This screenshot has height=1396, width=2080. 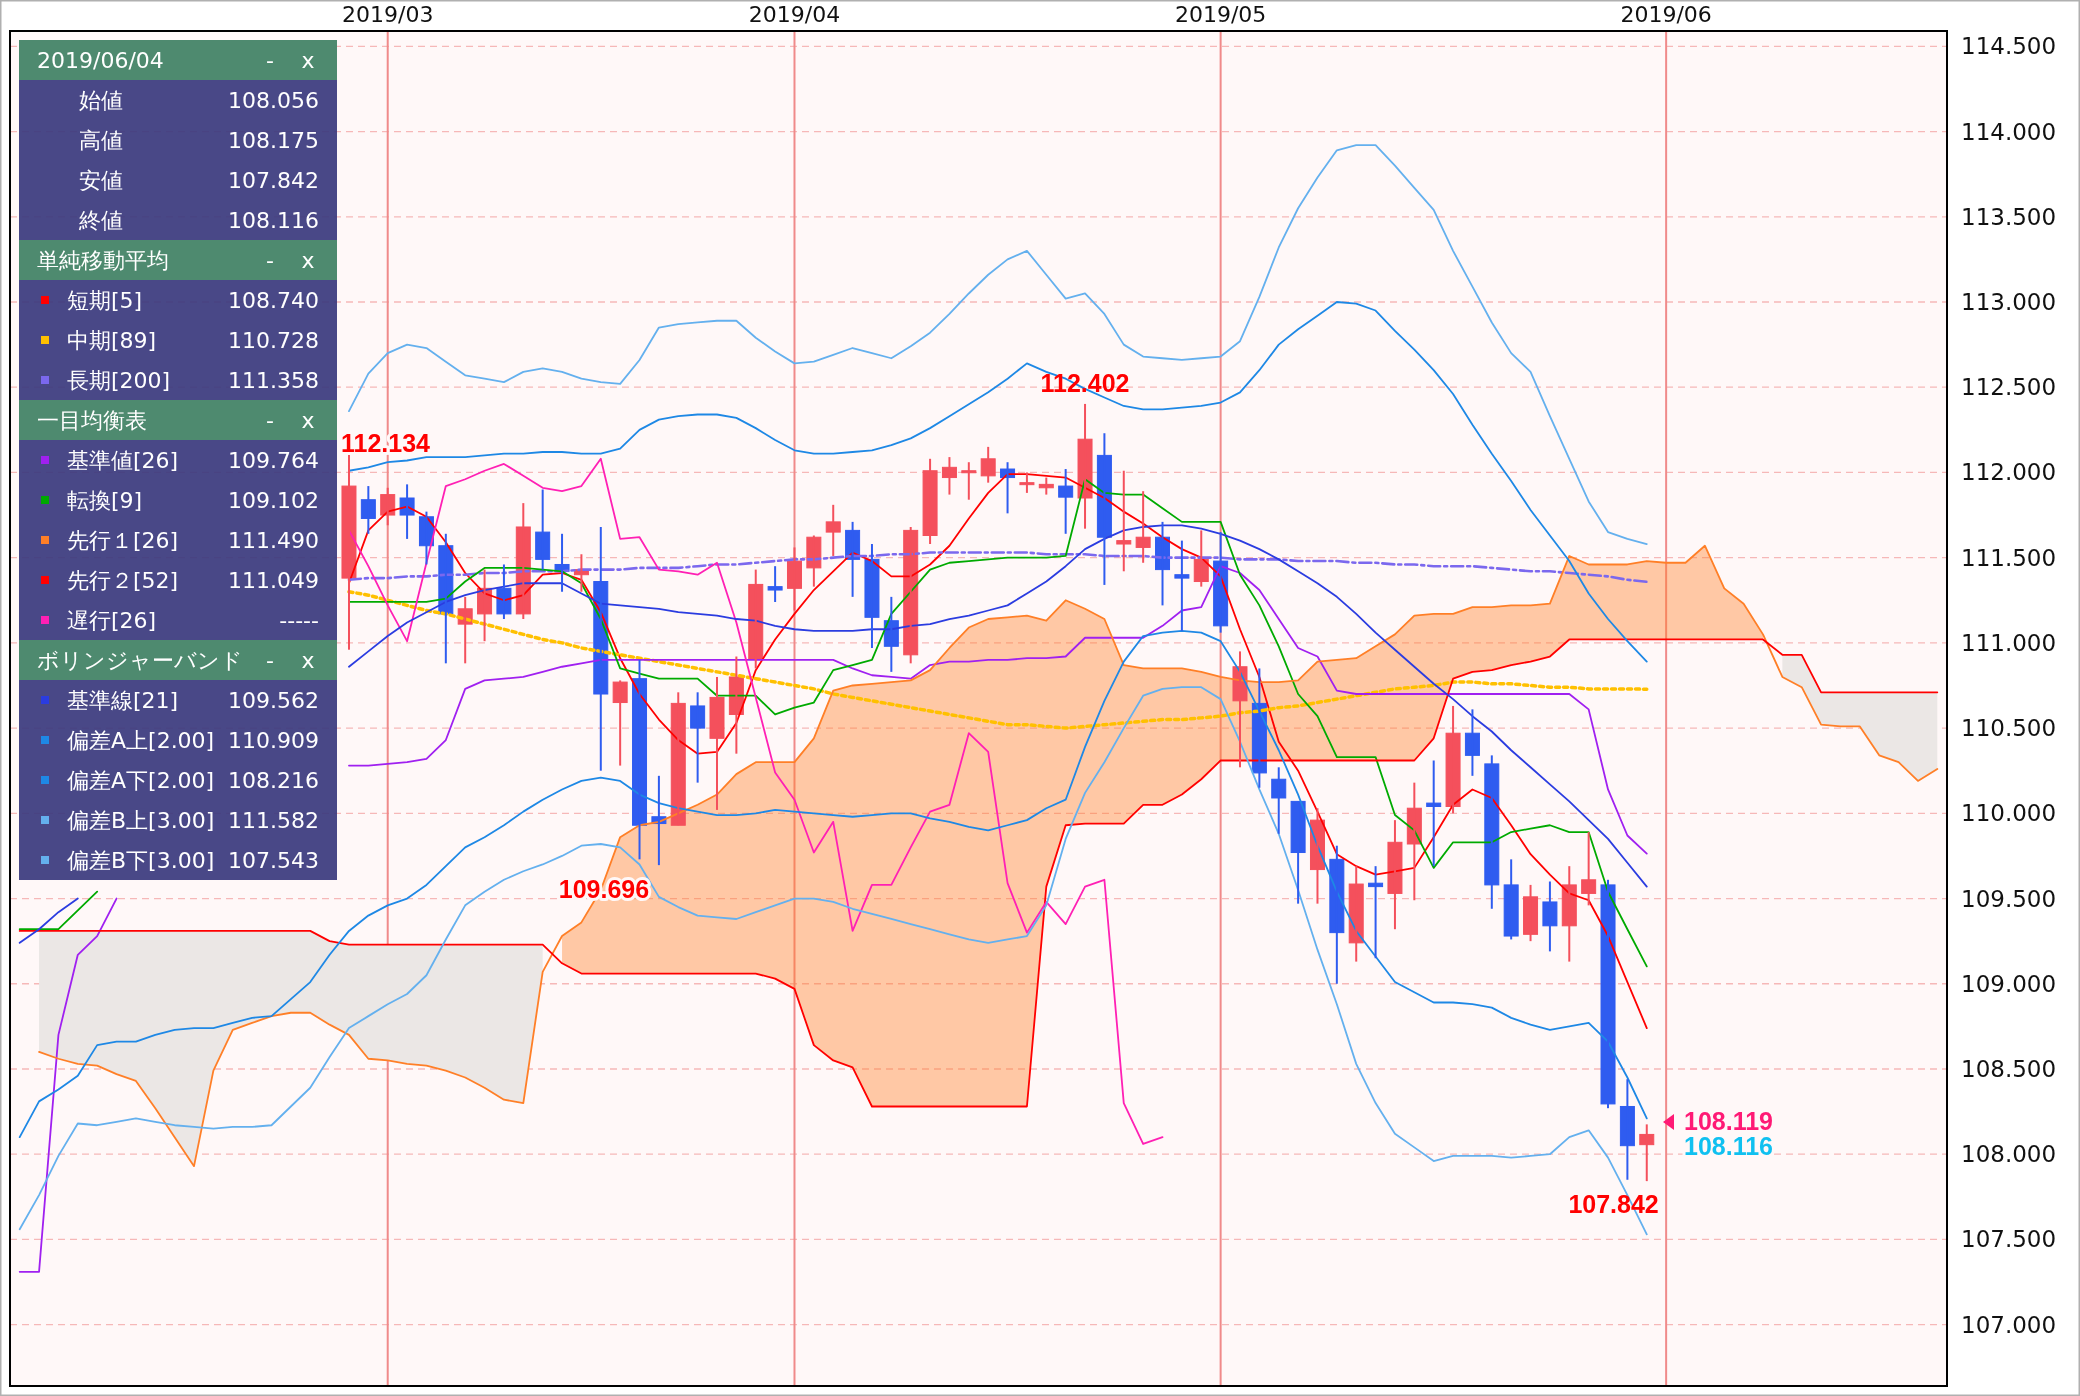 What do you see at coordinates (101, 100) in the screenshot?
I see `annotation: 始値` at bounding box center [101, 100].